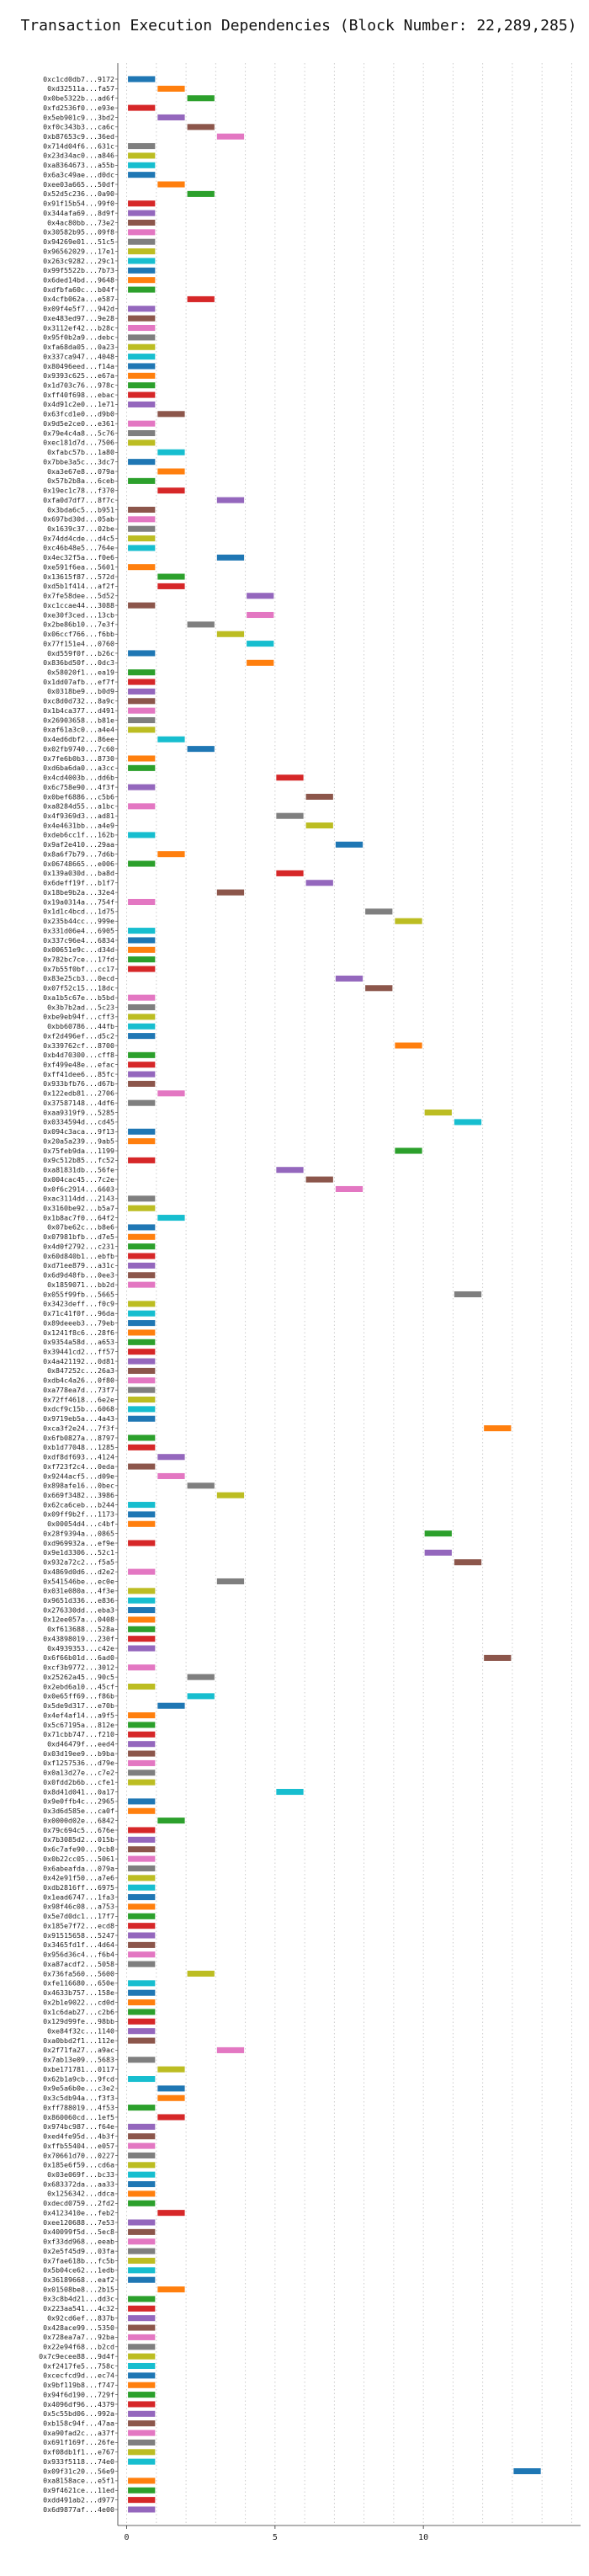  What do you see at coordinates (78, 2060) in the screenshot?
I see `tx-label: 0x7ab13e09...5683` at bounding box center [78, 2060].